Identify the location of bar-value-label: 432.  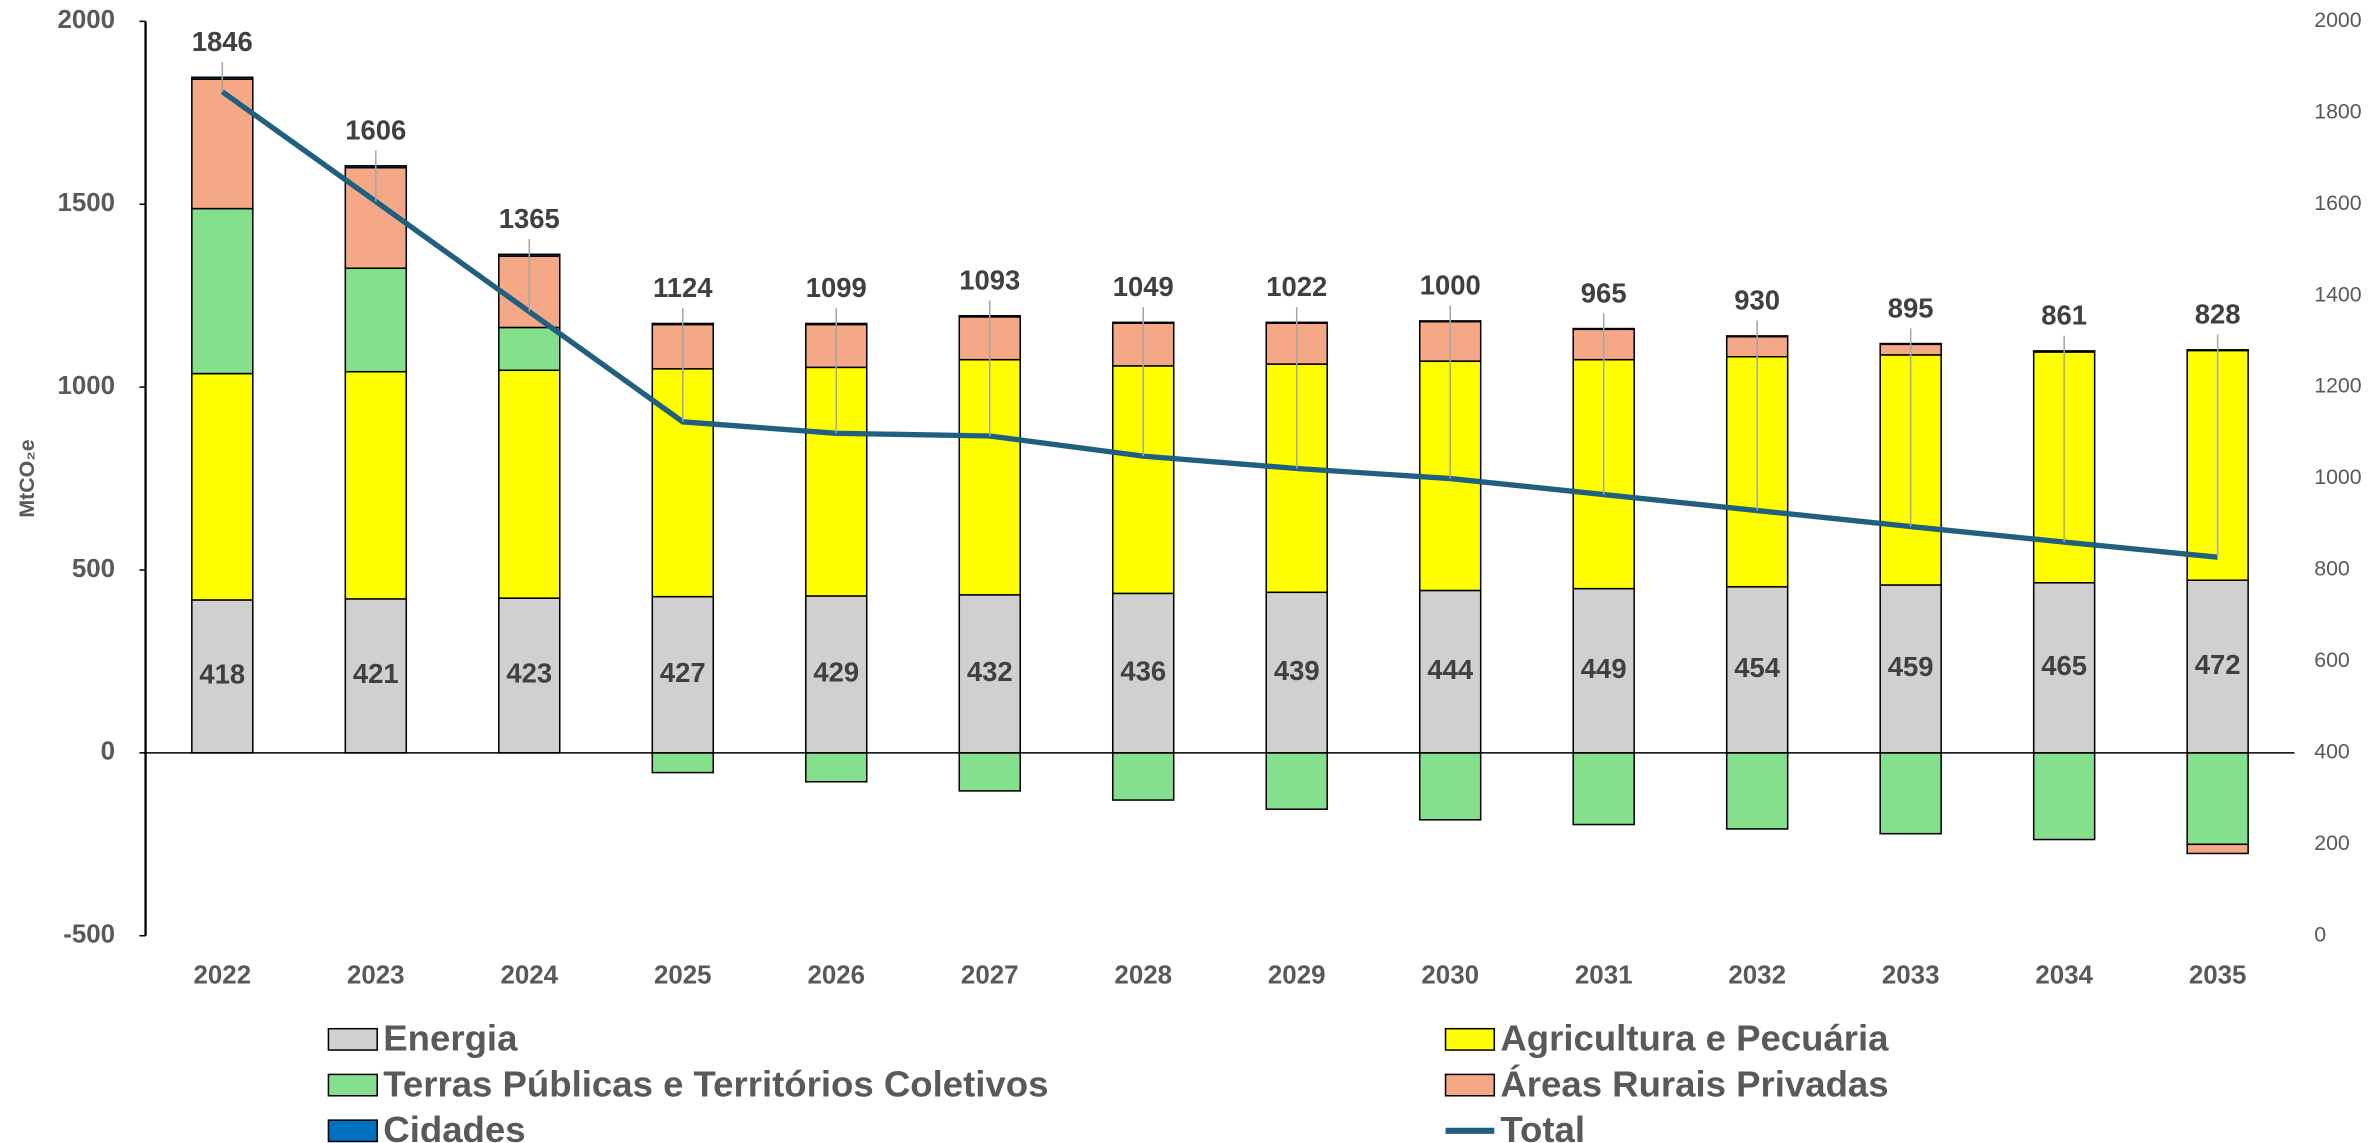
(990, 671).